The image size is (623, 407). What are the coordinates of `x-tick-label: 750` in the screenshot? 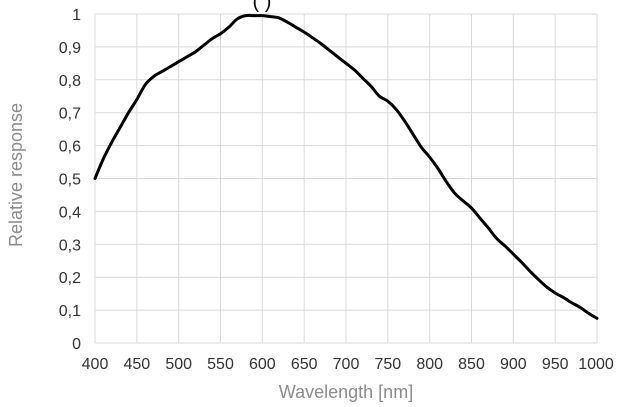 It's located at (387, 364).